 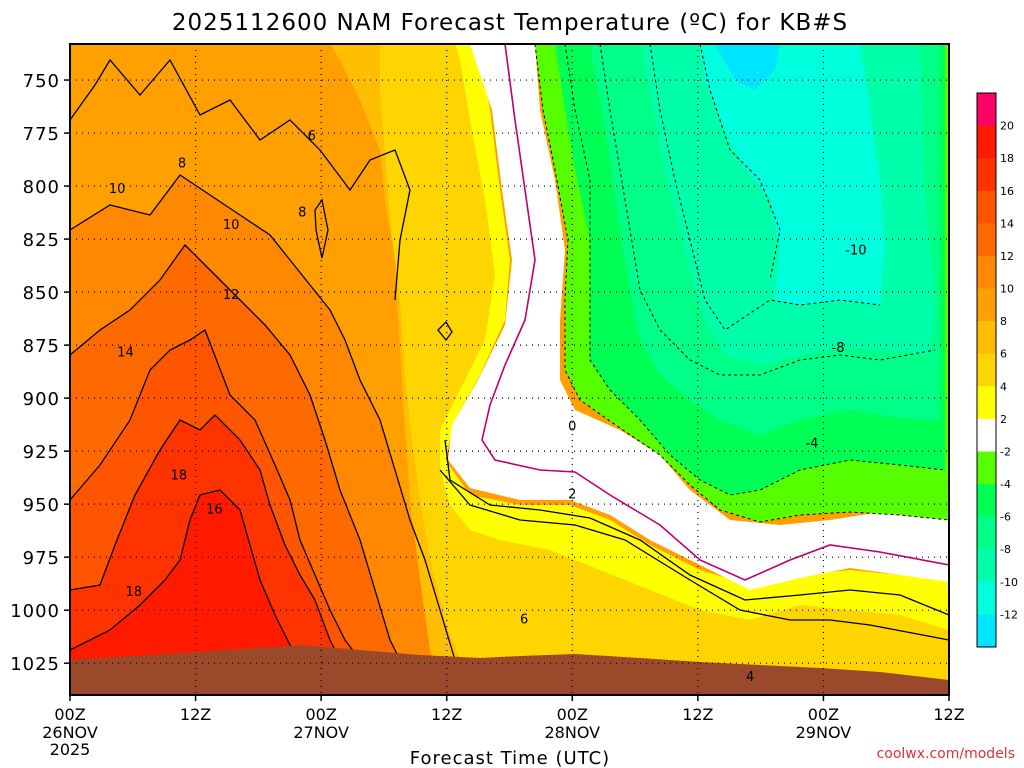 What do you see at coordinates (41, 346) in the screenshot?
I see `y-tick-label: 875` at bounding box center [41, 346].